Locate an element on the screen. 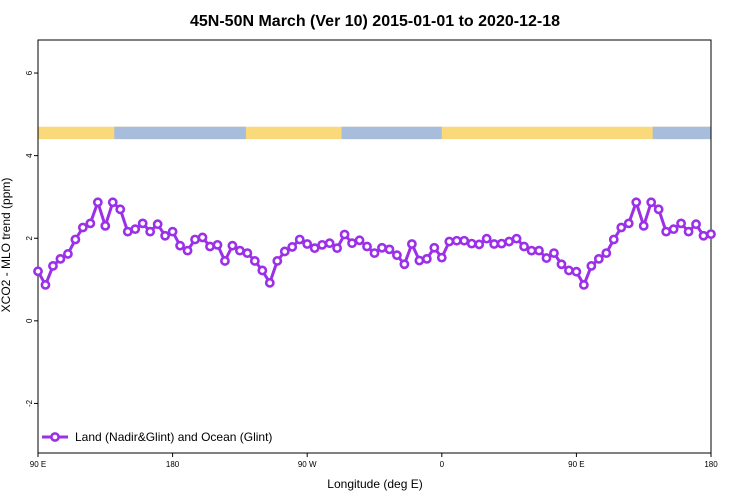 The image size is (750, 500). x-tick-label: 90 W is located at coordinates (307, 464).